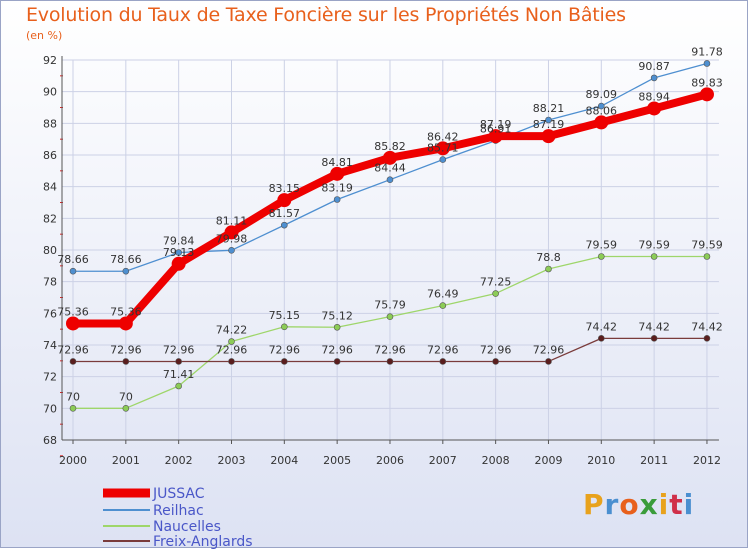 The height and width of the screenshot is (550, 750). What do you see at coordinates (73, 311) in the screenshot?
I see `data-label-jussac: 75.36` at bounding box center [73, 311].